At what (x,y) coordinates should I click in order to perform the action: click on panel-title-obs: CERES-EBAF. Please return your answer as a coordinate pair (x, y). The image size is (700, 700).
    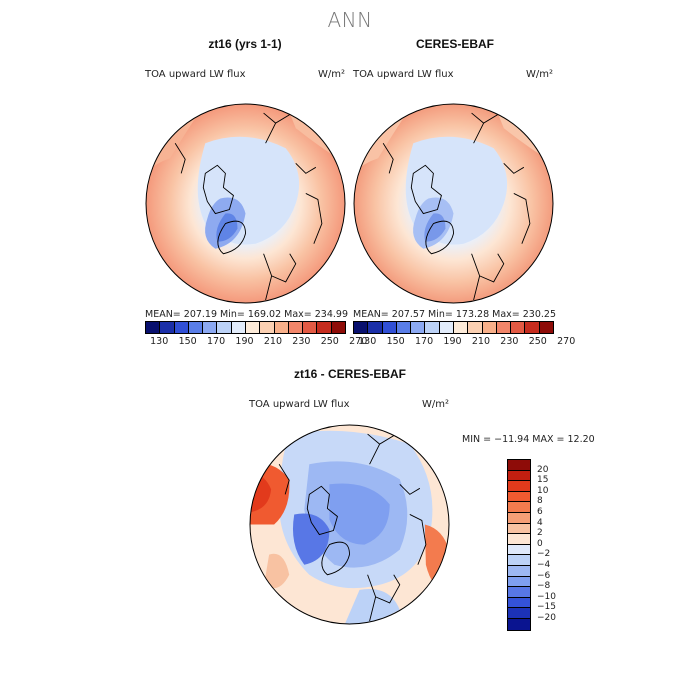
    Looking at the image, I should click on (454, 44).